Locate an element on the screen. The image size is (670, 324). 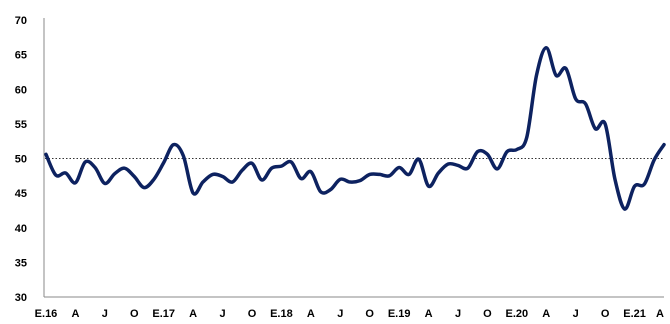
y-tick-label: 35 is located at coordinates (21, 263).